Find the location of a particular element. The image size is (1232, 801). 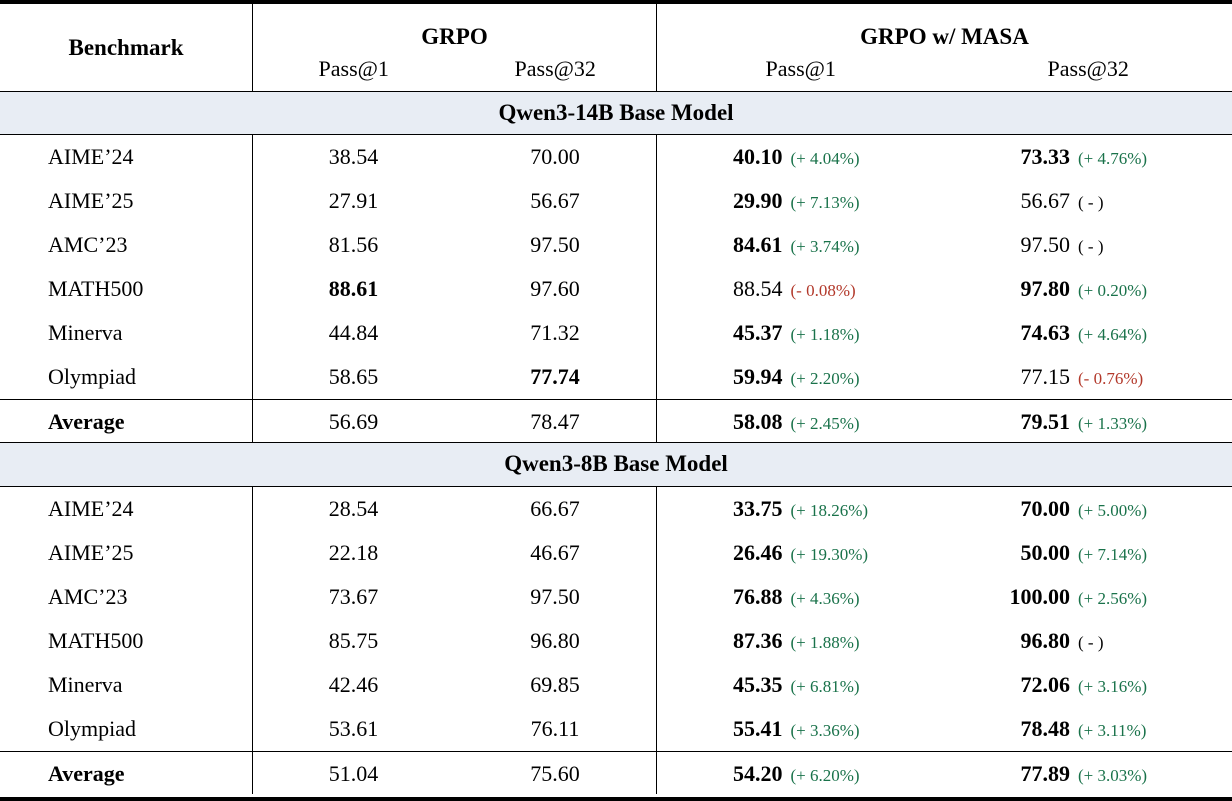

delta-badge: (+ 7.13%) is located at coordinates (825, 202).